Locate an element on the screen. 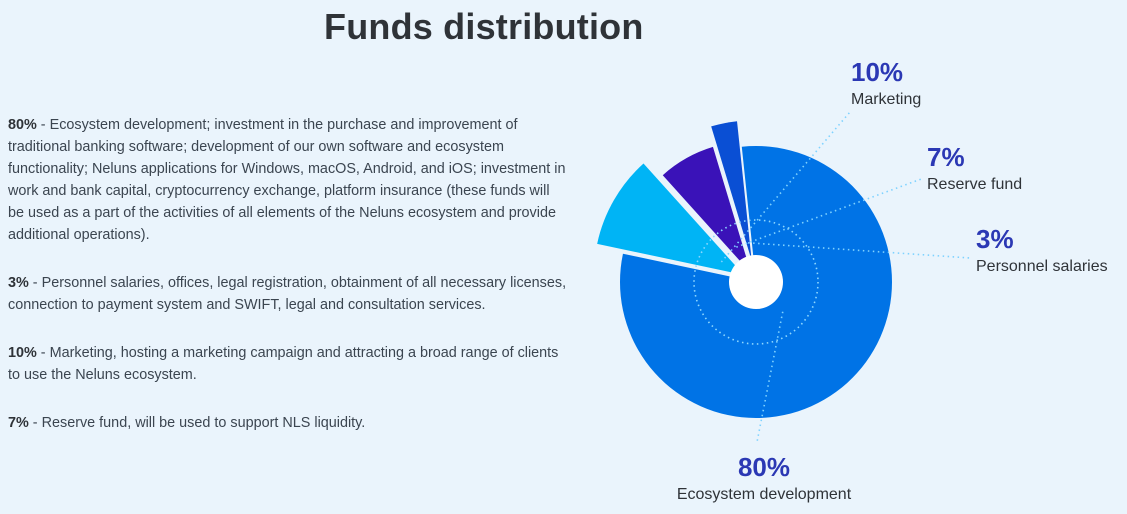 The width and height of the screenshot is (1127, 514). description-pct: 10% is located at coordinates (22, 353).